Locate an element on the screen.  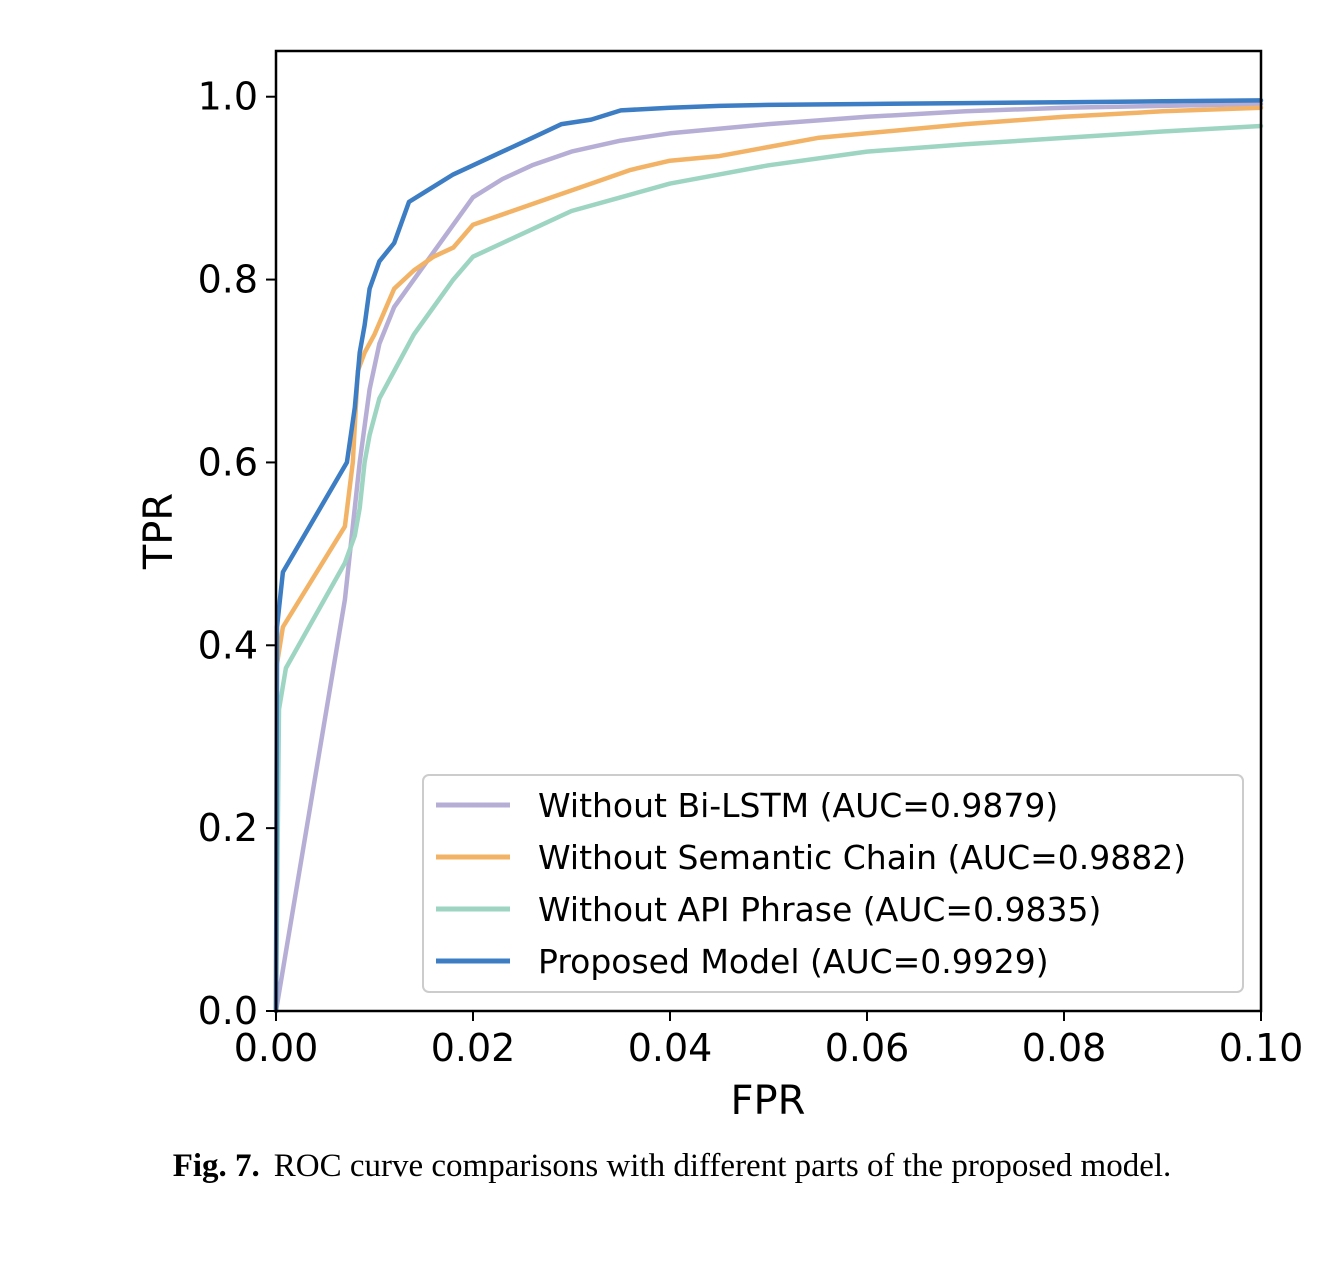
x-axis-label: FPR is located at coordinates (768, 1101).